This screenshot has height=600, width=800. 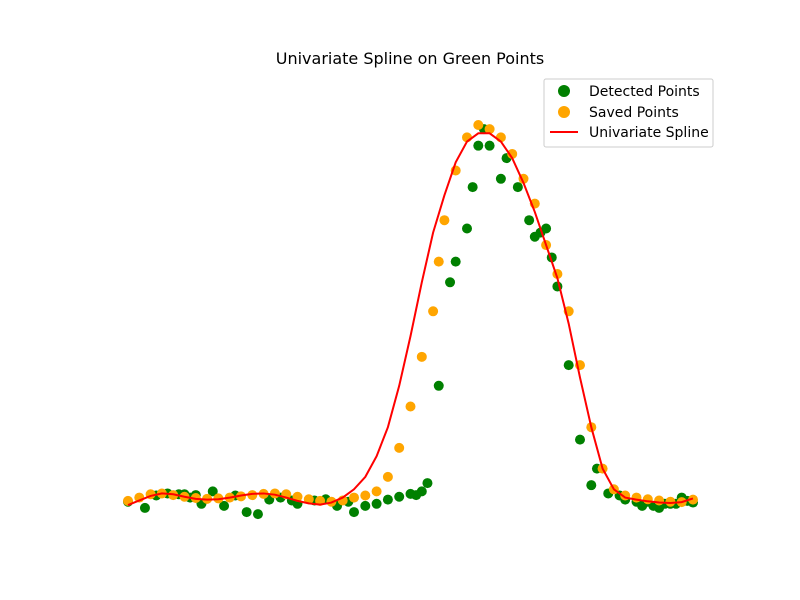 I want to click on legend-marker-detected, so click(x=564, y=91).